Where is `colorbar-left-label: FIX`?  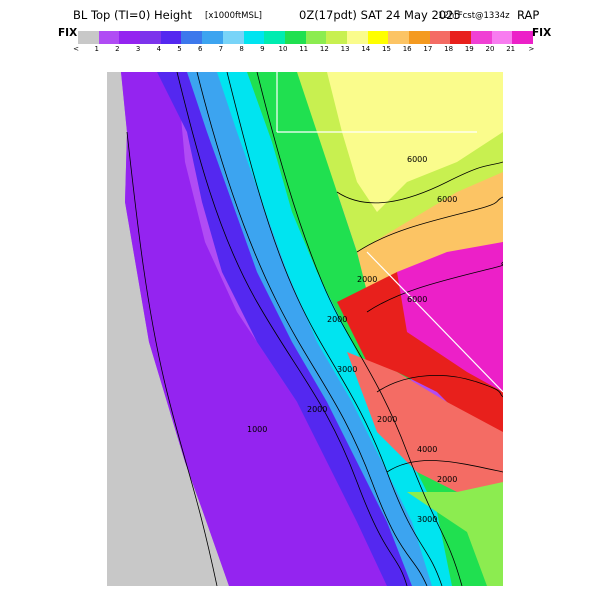
colorbar-left-label: FIX is located at coordinates (68, 33).